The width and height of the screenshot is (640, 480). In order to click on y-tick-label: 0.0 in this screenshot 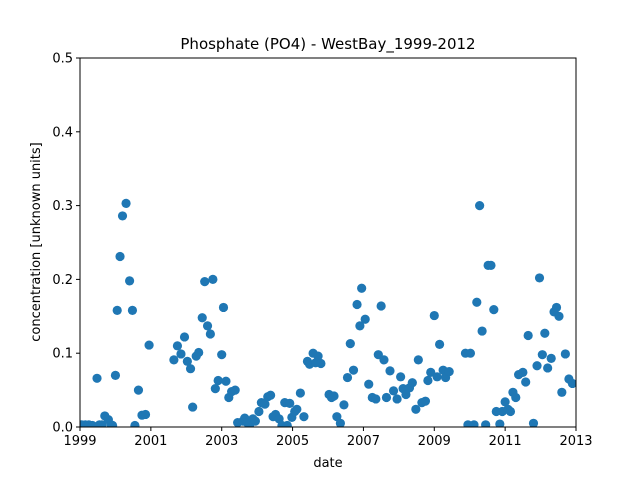, I will do `click(62, 428)`.